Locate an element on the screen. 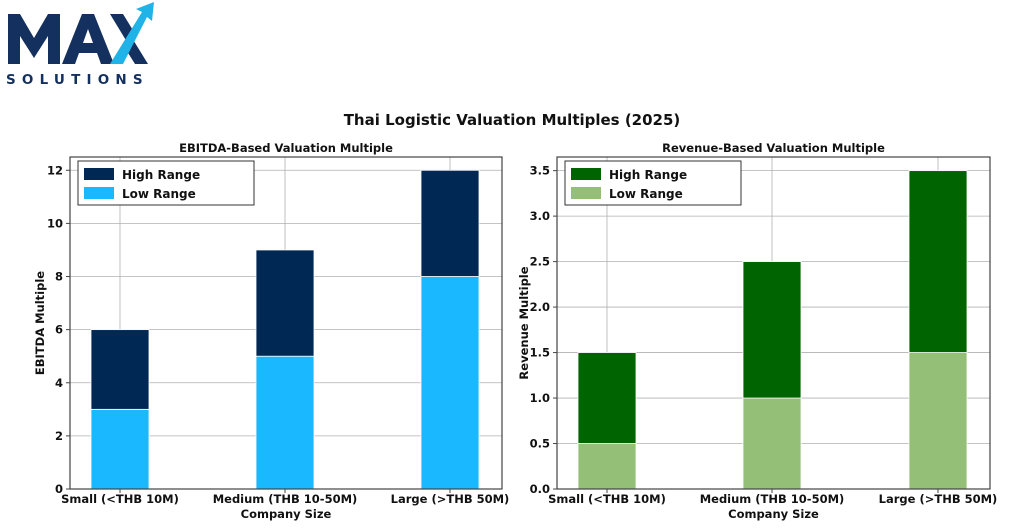 The height and width of the screenshot is (532, 1024). y-tick-label: 1.0 is located at coordinates (540, 398).